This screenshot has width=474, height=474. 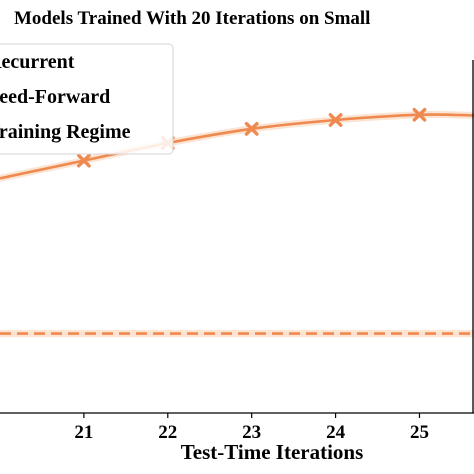 I want to click on legend-entry-feed-forward: Feed-Forward, so click(x=55, y=97).